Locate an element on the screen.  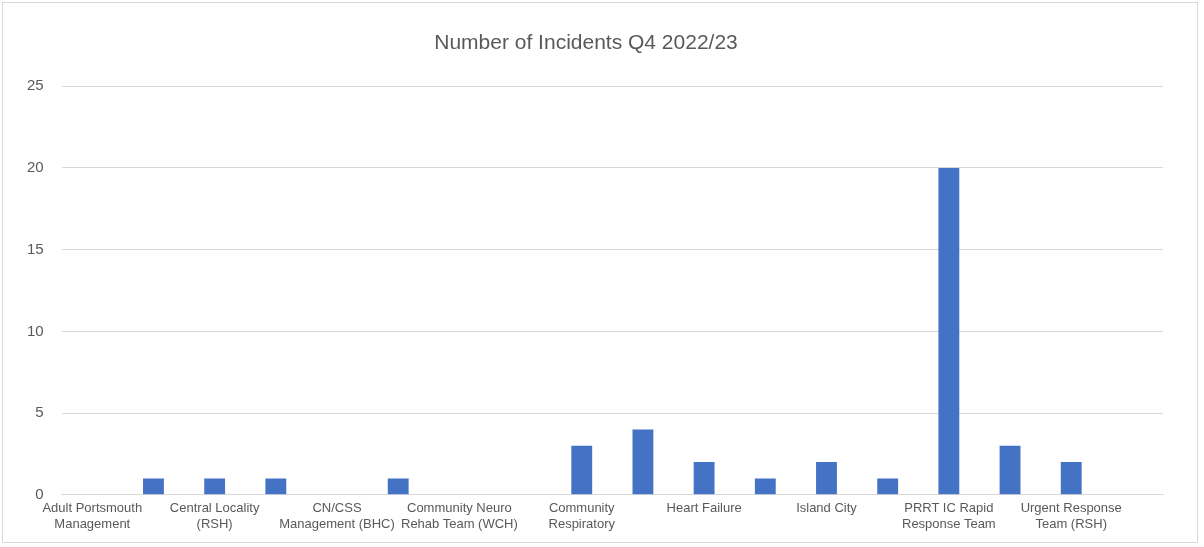
chart-title: Number of Incidents Q4 2022/23 is located at coordinates (586, 42).